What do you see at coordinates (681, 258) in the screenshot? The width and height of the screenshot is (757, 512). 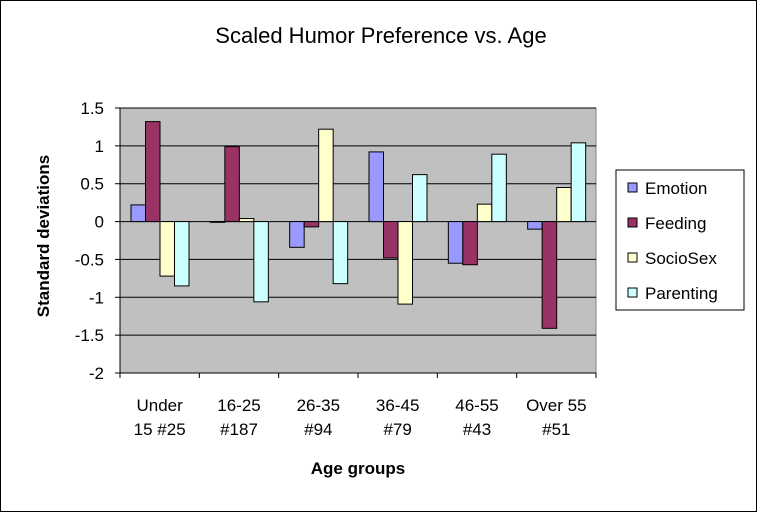 I see `legend-label-sociosex: SocioSex` at bounding box center [681, 258].